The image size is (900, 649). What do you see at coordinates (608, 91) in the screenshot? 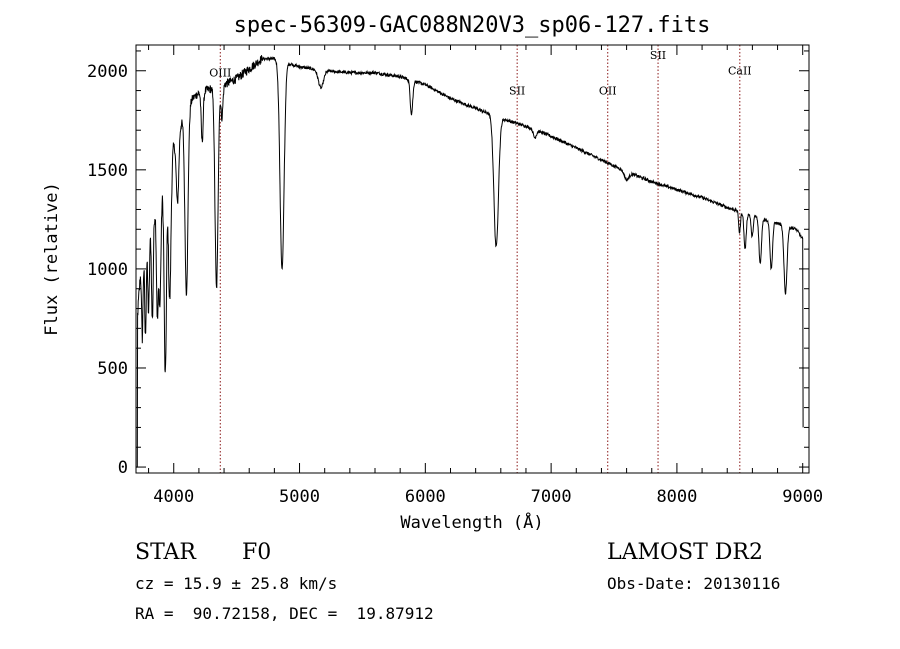
I see `line-marker-label-2: OII` at bounding box center [608, 91].